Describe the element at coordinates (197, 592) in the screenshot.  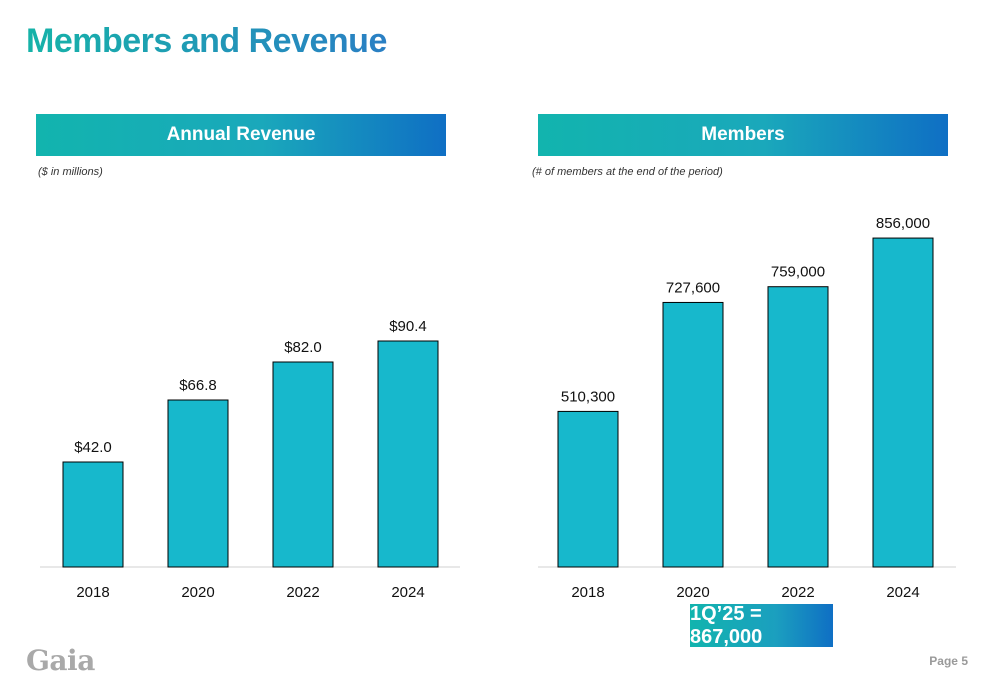
I see `revenue-tick-label: 2020` at that location.